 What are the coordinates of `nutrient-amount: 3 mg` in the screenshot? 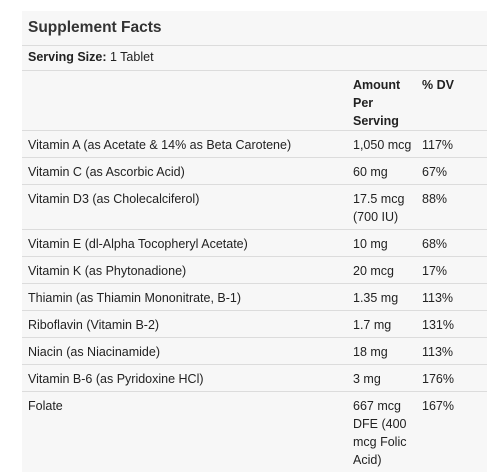 It's located at (387, 378).